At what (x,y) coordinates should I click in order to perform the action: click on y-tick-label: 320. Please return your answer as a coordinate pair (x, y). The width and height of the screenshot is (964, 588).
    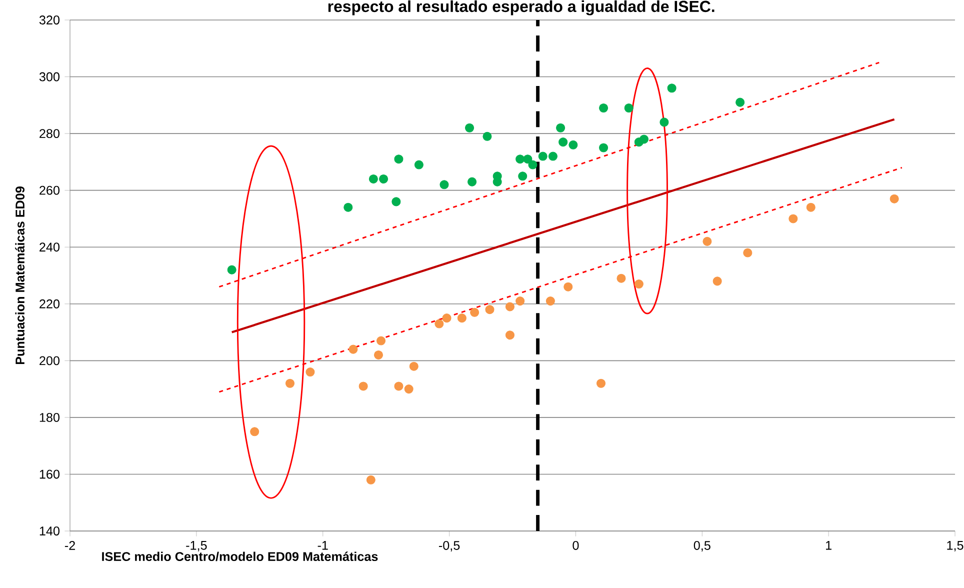
    Looking at the image, I should click on (49, 20).